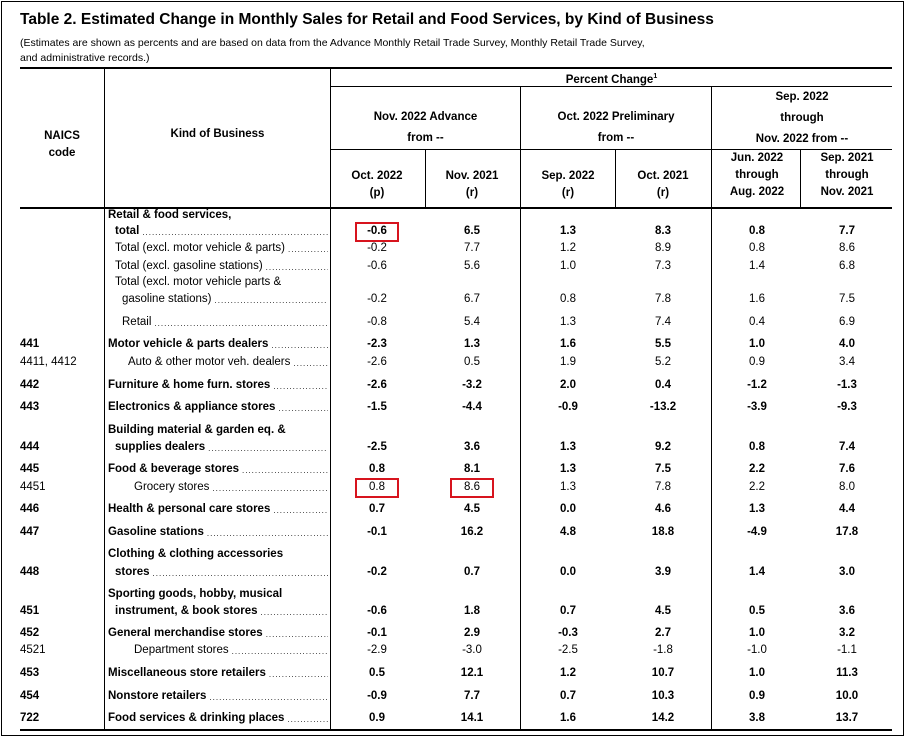 This screenshot has height=739, width=907. I want to click on column-header-5-line1: Jun. 2022, so click(757, 158).